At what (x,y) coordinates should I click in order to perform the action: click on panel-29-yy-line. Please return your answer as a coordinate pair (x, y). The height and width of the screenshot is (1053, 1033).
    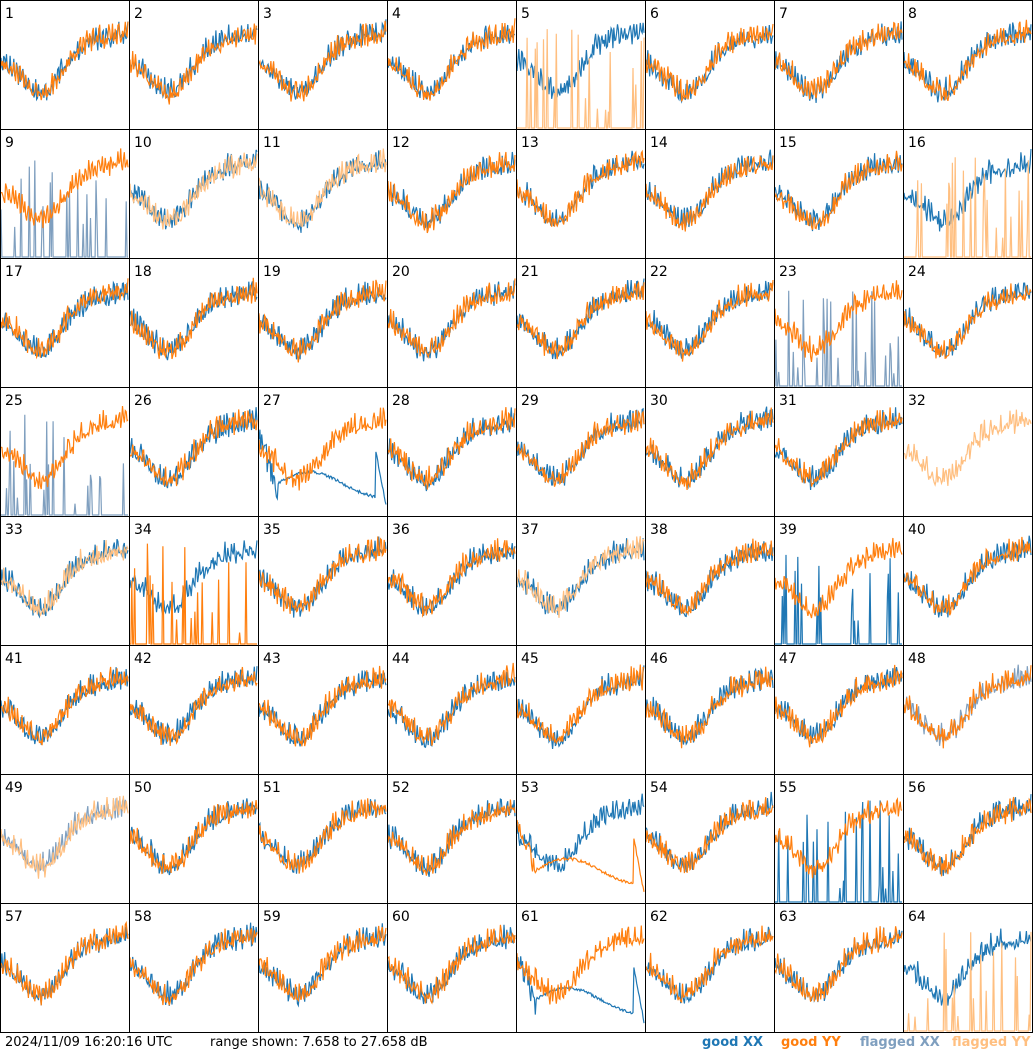
    Looking at the image, I should click on (580, 448).